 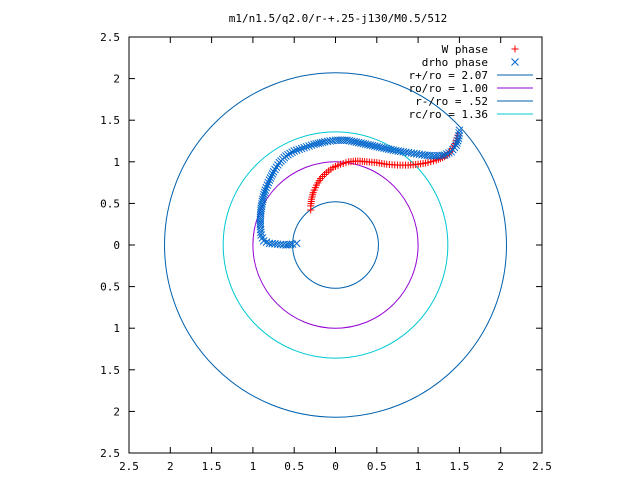 I want to click on phase-points, so click(x=360, y=187).